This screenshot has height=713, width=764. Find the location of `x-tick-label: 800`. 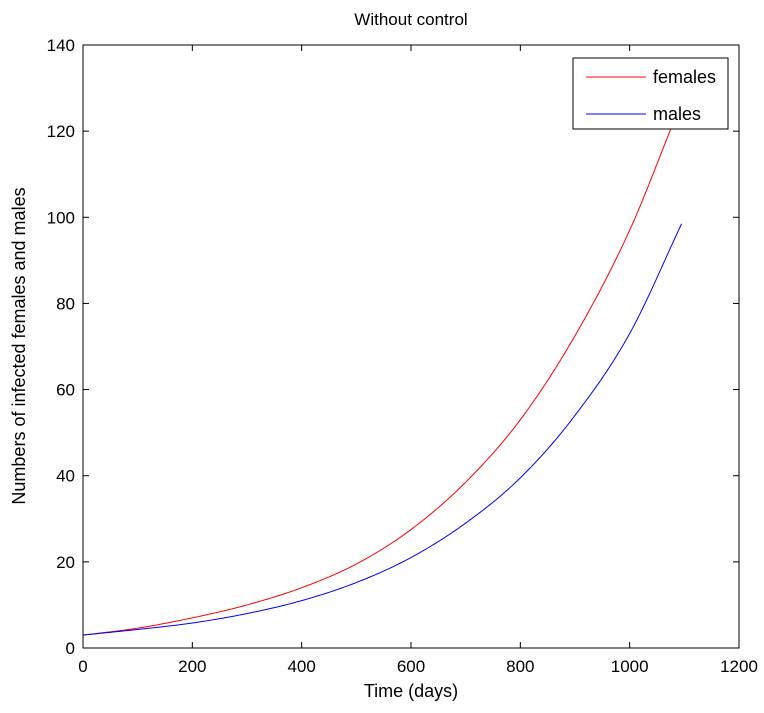

x-tick-label: 800 is located at coordinates (520, 666).